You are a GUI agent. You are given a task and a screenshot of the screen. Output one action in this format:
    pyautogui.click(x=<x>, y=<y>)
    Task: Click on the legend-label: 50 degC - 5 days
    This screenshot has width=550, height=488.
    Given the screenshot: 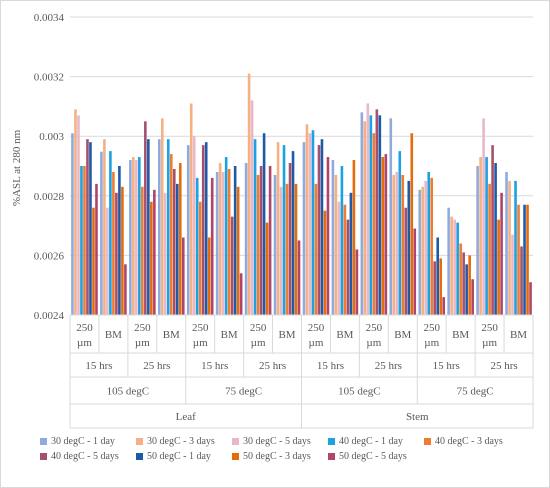 What is the action you would take?
    pyautogui.click(x=373, y=456)
    